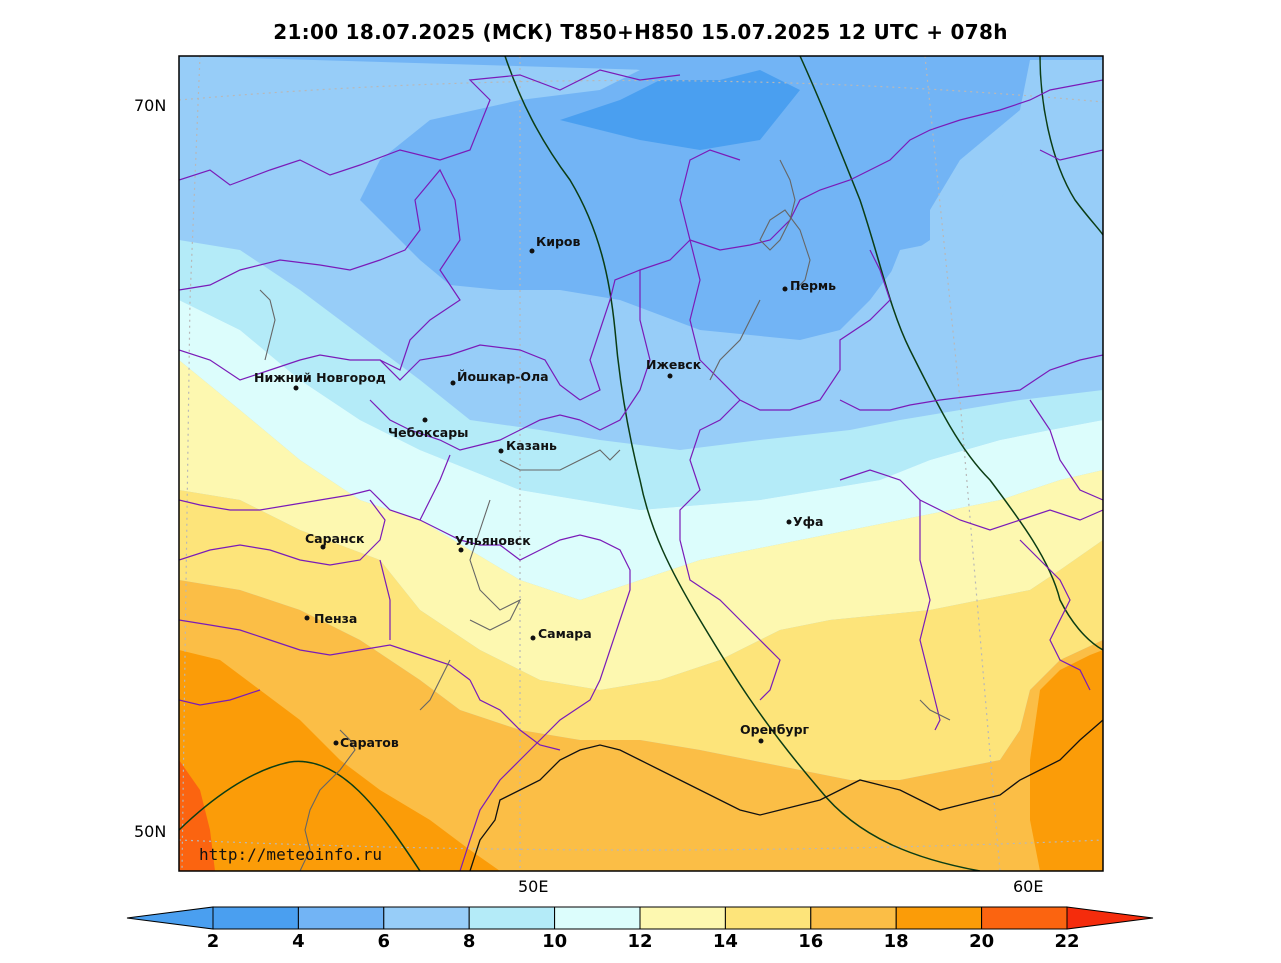 The height and width of the screenshot is (963, 1281). What do you see at coordinates (789, 522) in the screenshot?
I see `city-dot-ufa` at bounding box center [789, 522].